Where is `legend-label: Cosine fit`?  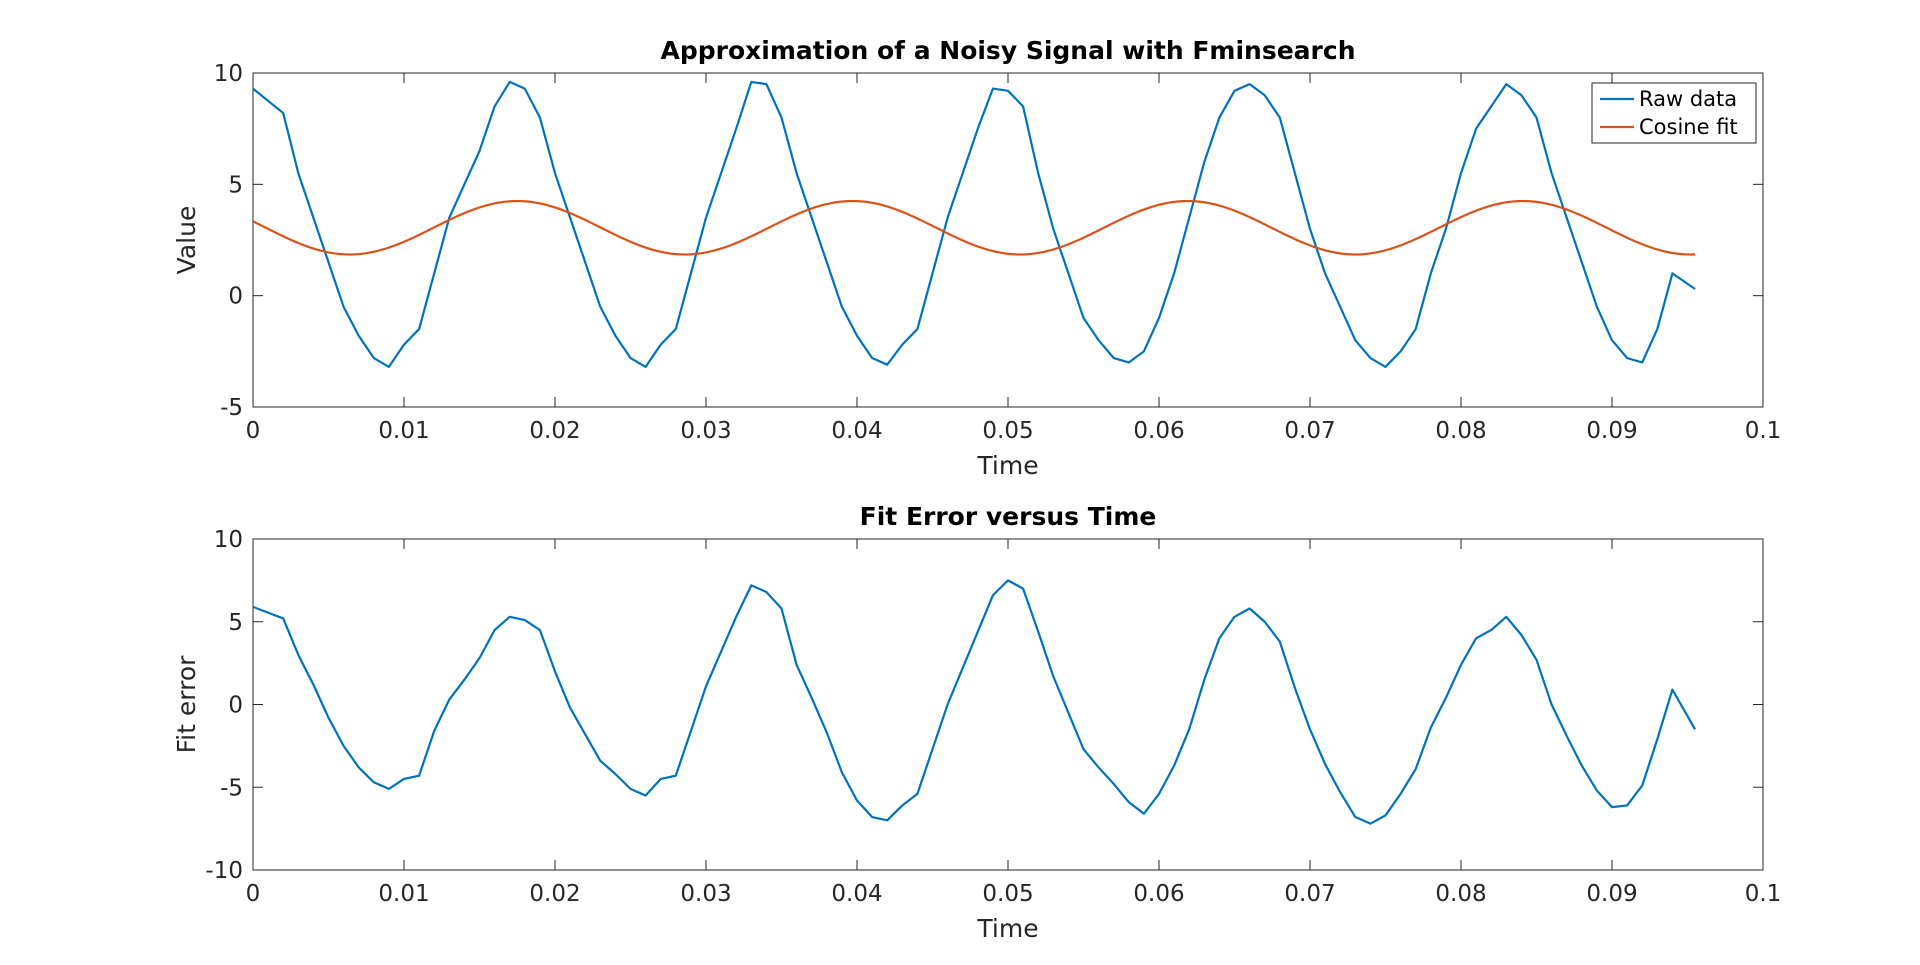 legend-label: Cosine fit is located at coordinates (1688, 127).